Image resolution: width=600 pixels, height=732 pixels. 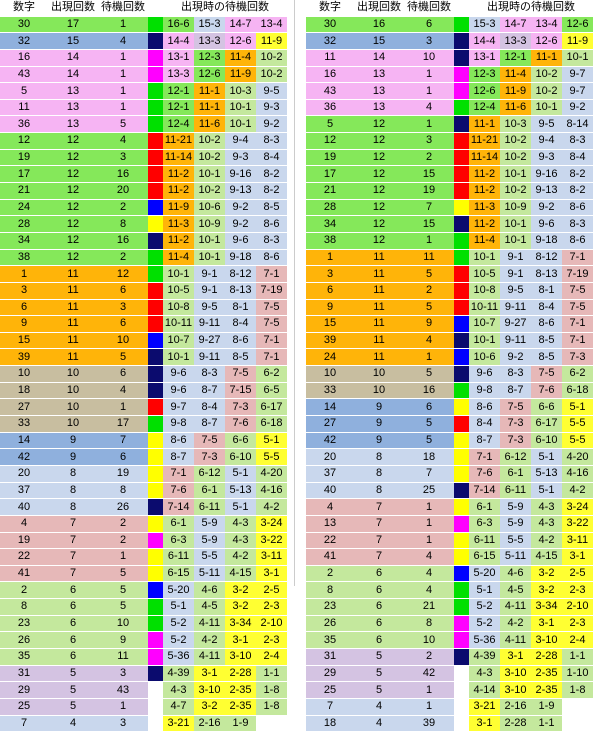 I want to click on cell-wait-count: 1, so click(x=429, y=75).